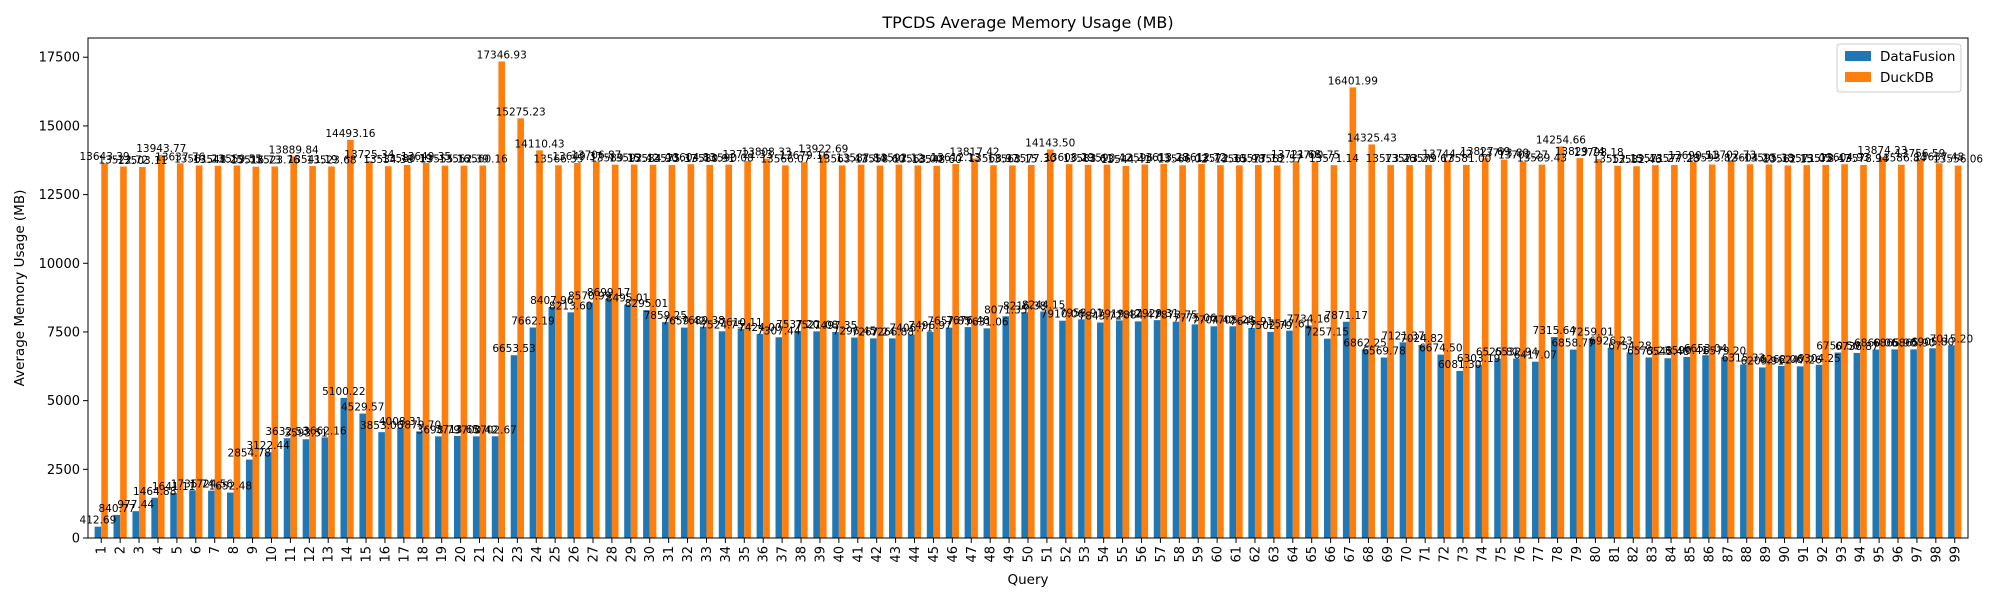  I want to click on value-label-duckdb-q13: 13523.68, so click(331, 160).